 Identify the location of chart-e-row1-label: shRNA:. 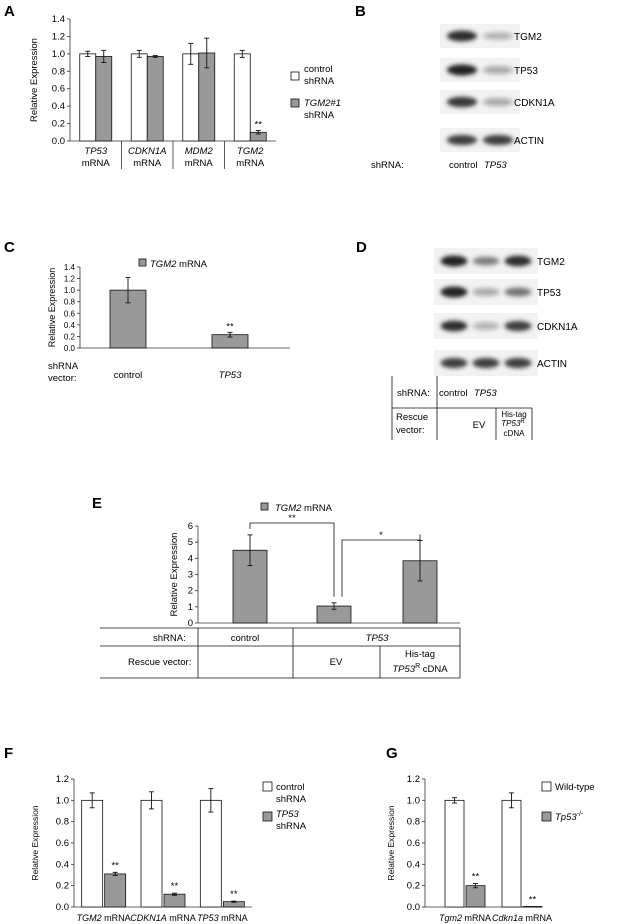
(169, 638).